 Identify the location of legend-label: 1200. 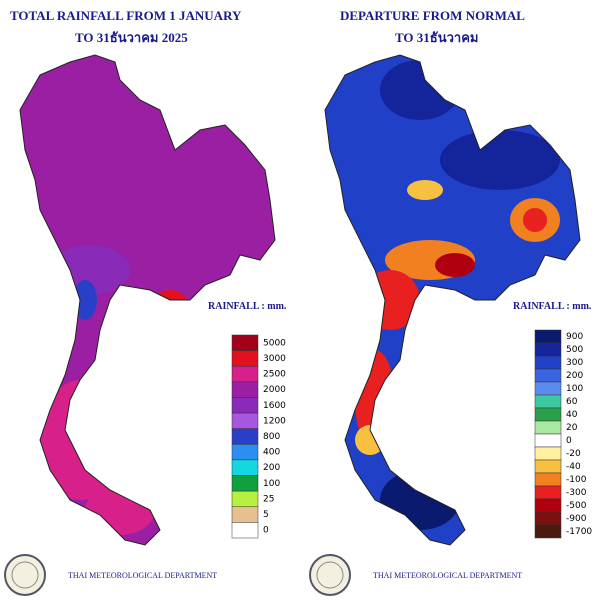
(274, 421).